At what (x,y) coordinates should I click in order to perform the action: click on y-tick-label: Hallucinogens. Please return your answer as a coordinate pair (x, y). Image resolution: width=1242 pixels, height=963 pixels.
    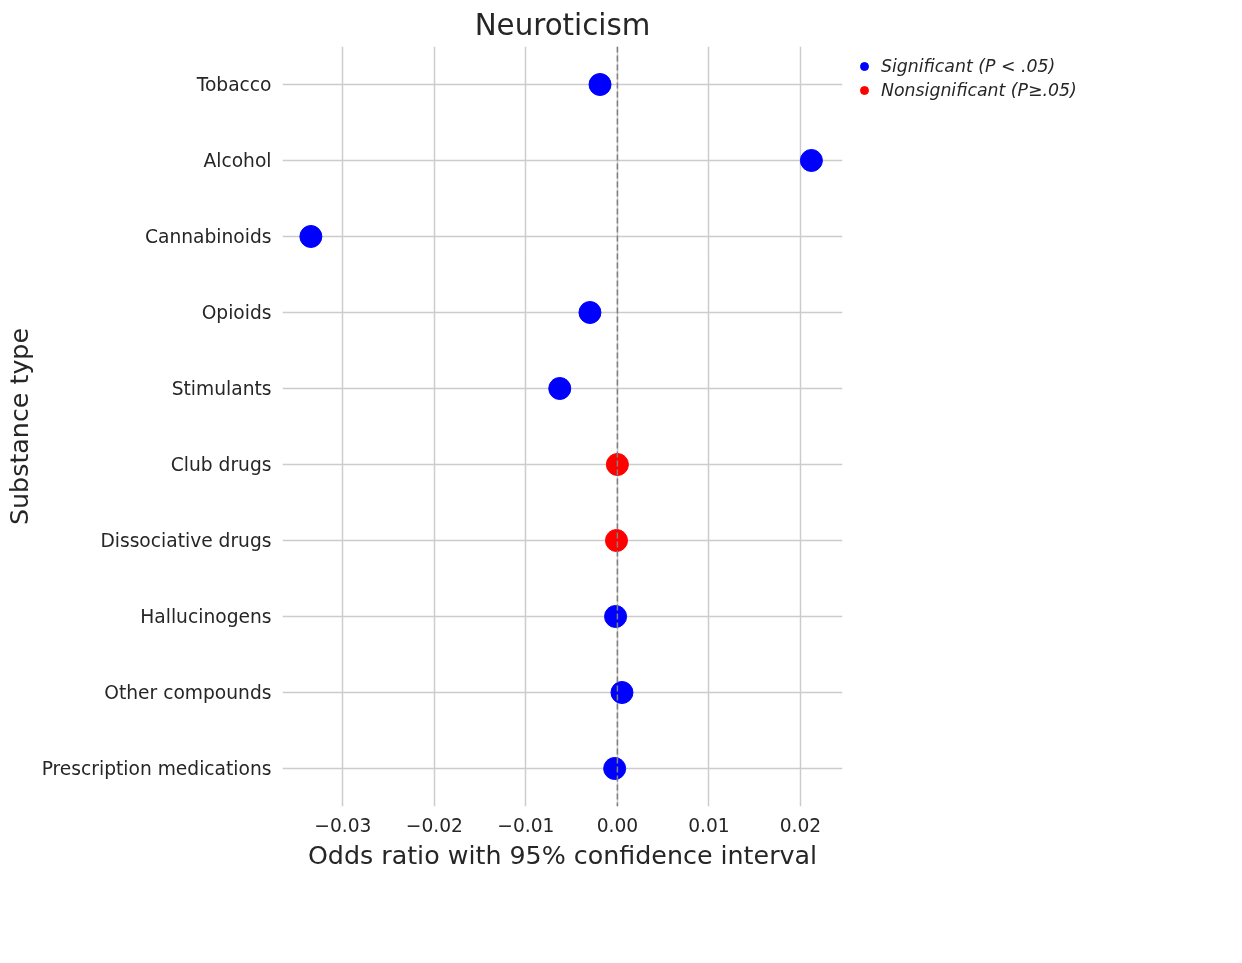
    Looking at the image, I should click on (206, 616).